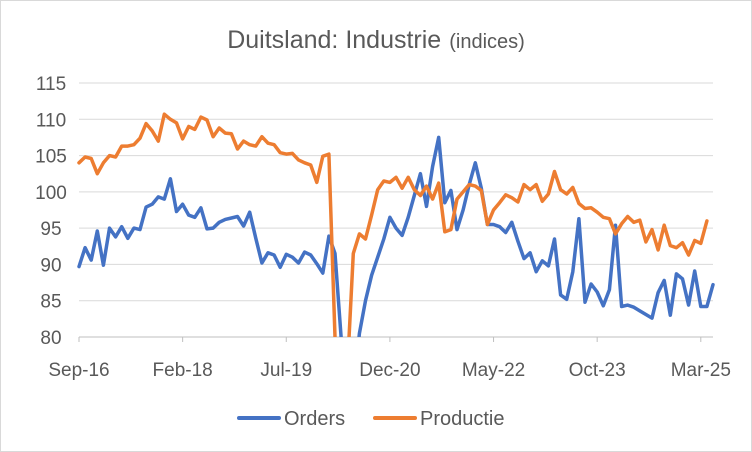 The width and height of the screenshot is (752, 452). What do you see at coordinates (701, 370) in the screenshot?
I see `x-tick-label: Mar-25` at bounding box center [701, 370].